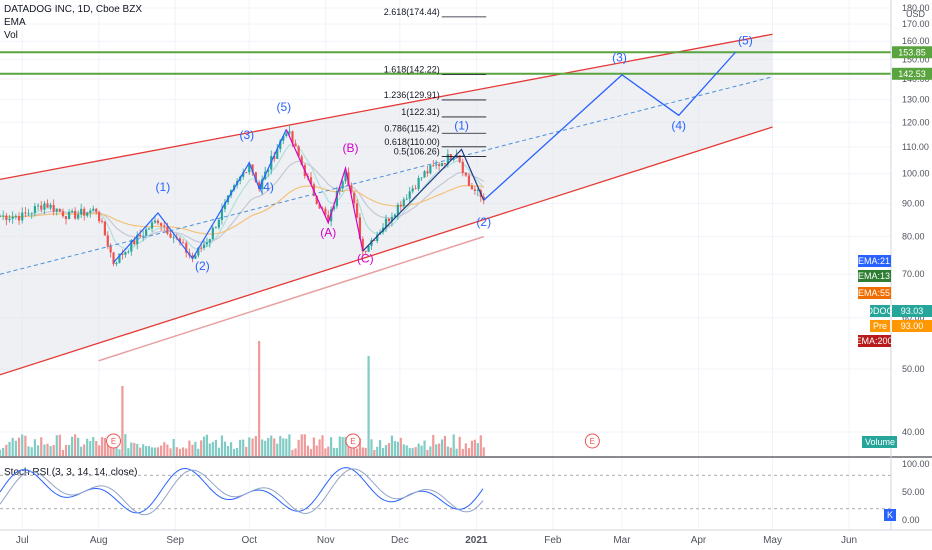 The image size is (932, 550). What do you see at coordinates (175, 540) in the screenshot?
I see `x-tick-label: Sep` at bounding box center [175, 540].